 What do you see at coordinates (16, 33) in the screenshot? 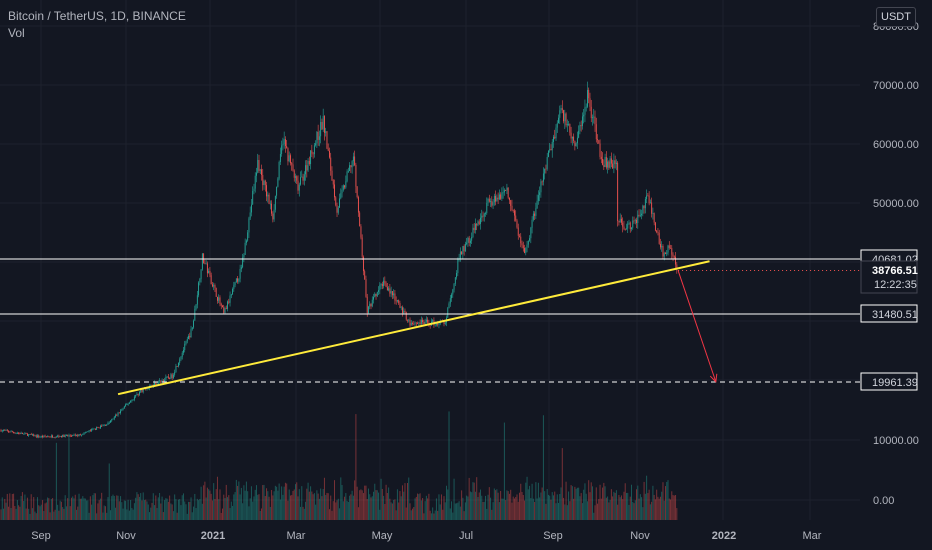
I see `volume-label: Vol` at bounding box center [16, 33].